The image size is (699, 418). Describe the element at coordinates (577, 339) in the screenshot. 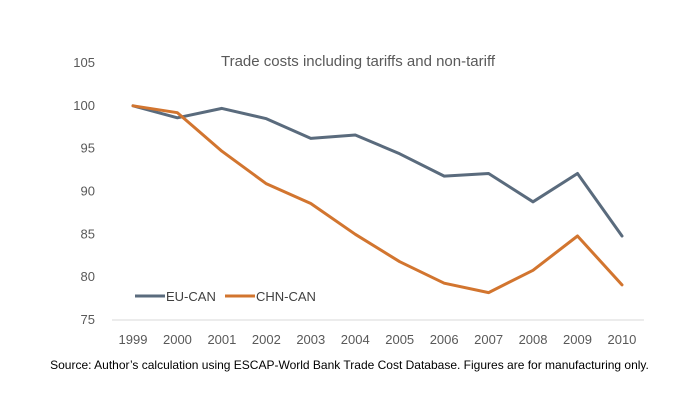

I see `x-tick-label: 2009` at that location.